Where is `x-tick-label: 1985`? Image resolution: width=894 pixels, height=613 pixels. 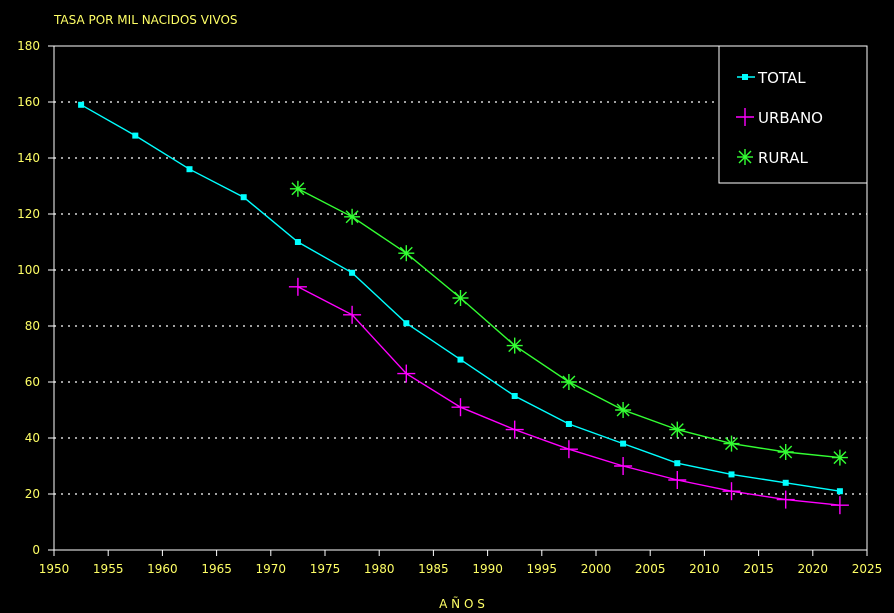 x-tick-label: 1985 is located at coordinates (433, 569).